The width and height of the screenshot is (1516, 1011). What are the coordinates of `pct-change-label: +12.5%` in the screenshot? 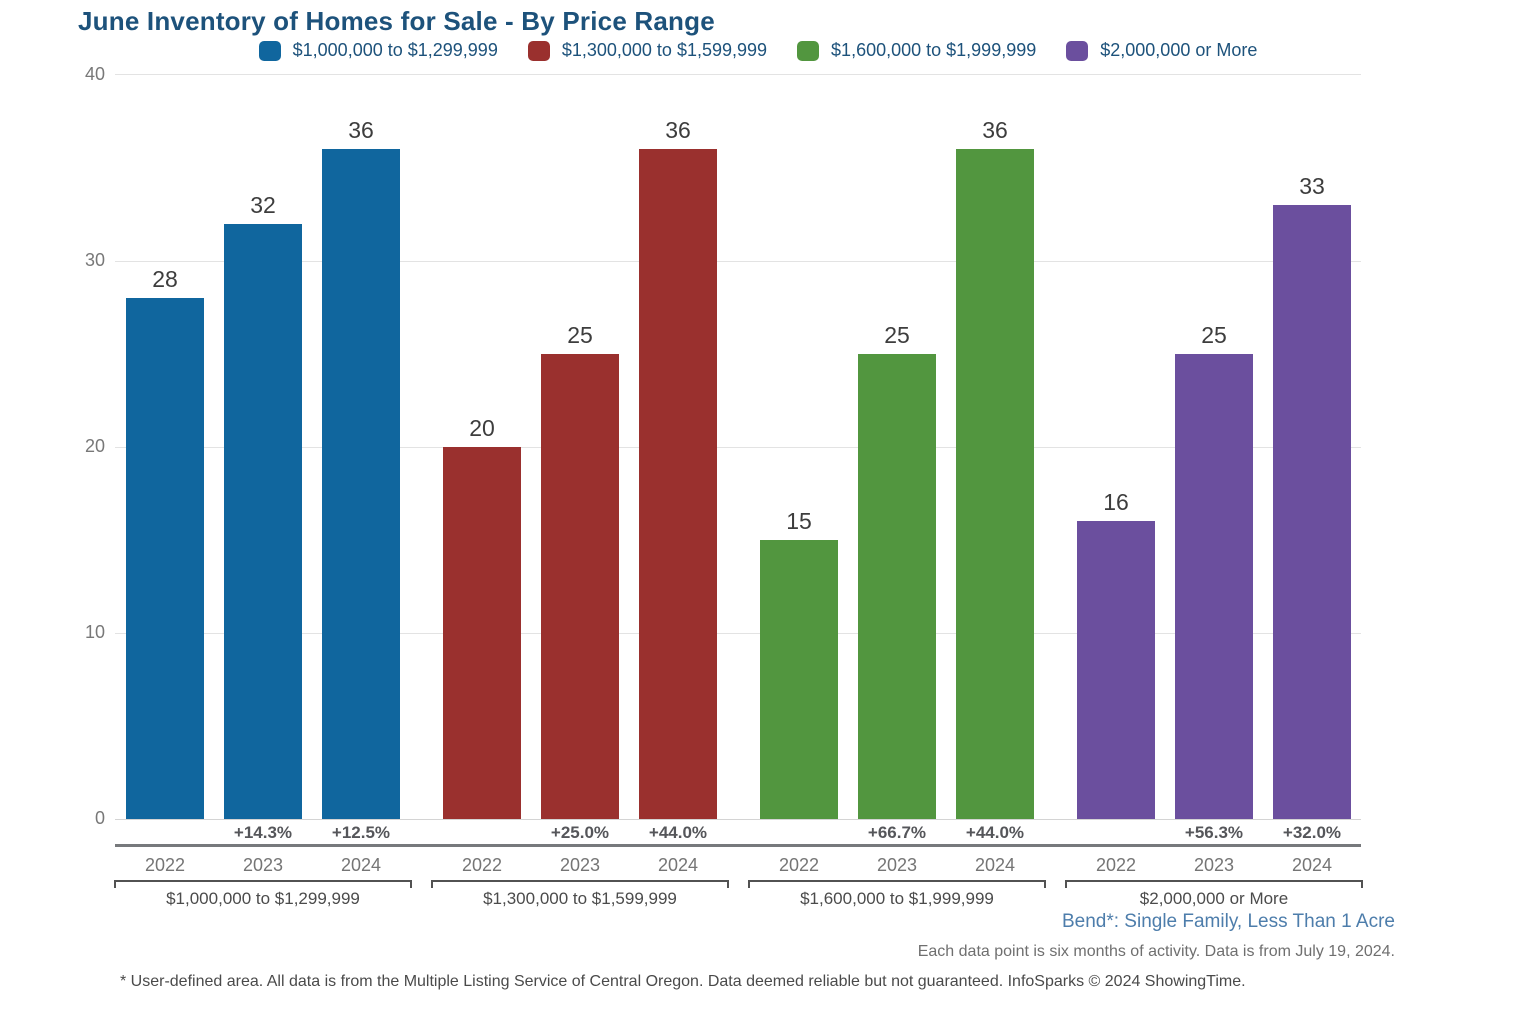 It's located at (361, 832).